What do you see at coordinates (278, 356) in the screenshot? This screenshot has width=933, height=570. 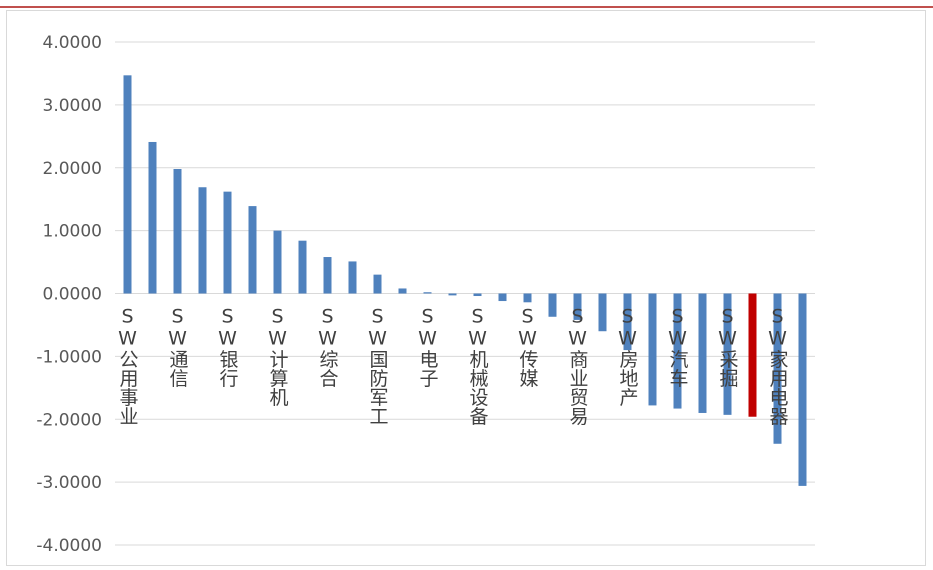 I see `category-label: SW计算机` at bounding box center [278, 356].